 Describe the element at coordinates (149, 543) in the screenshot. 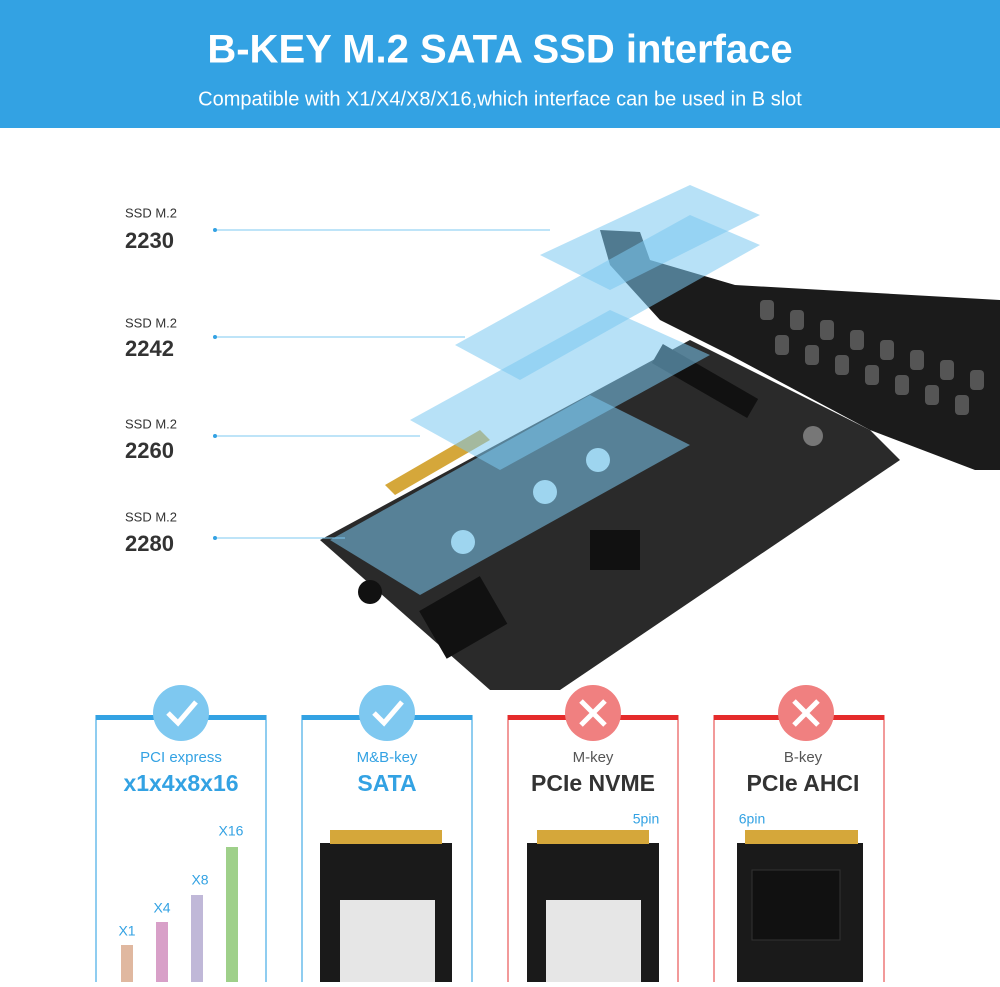

I see `ssd-size: 2280` at that location.